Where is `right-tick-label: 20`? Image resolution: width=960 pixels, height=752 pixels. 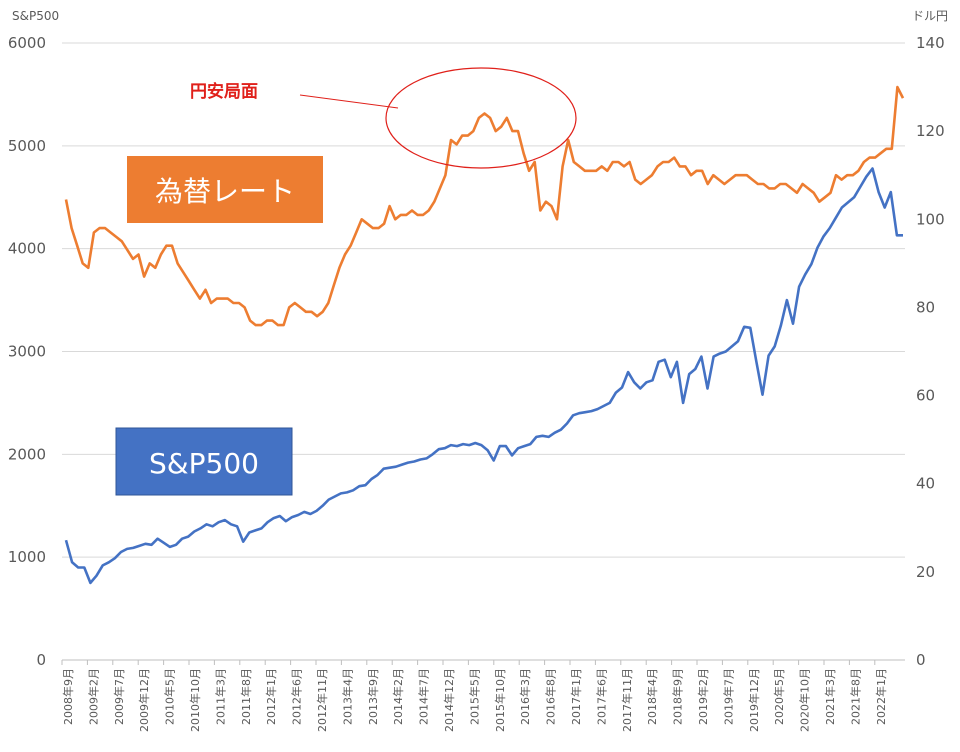 right-tick-label: 20 is located at coordinates (925, 572).